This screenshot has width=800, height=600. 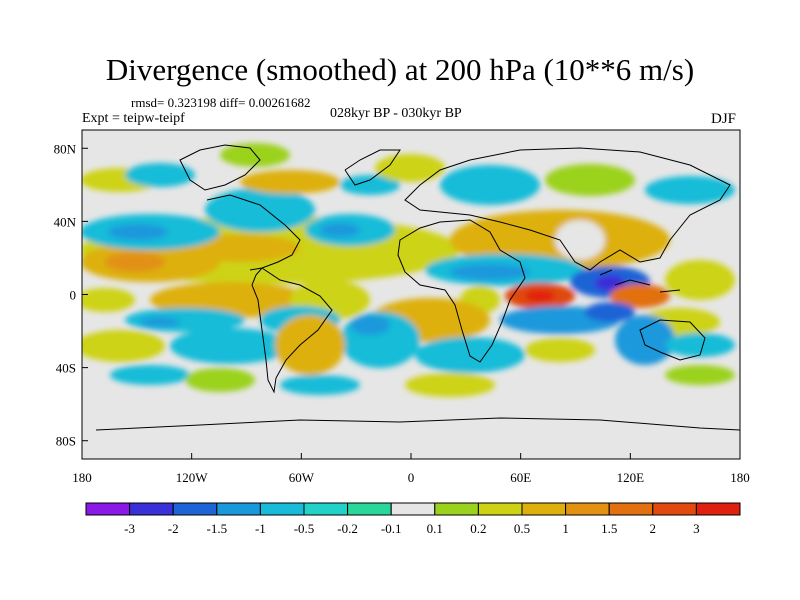 I want to click on lon-tick-label: 120E, so click(x=631, y=477).